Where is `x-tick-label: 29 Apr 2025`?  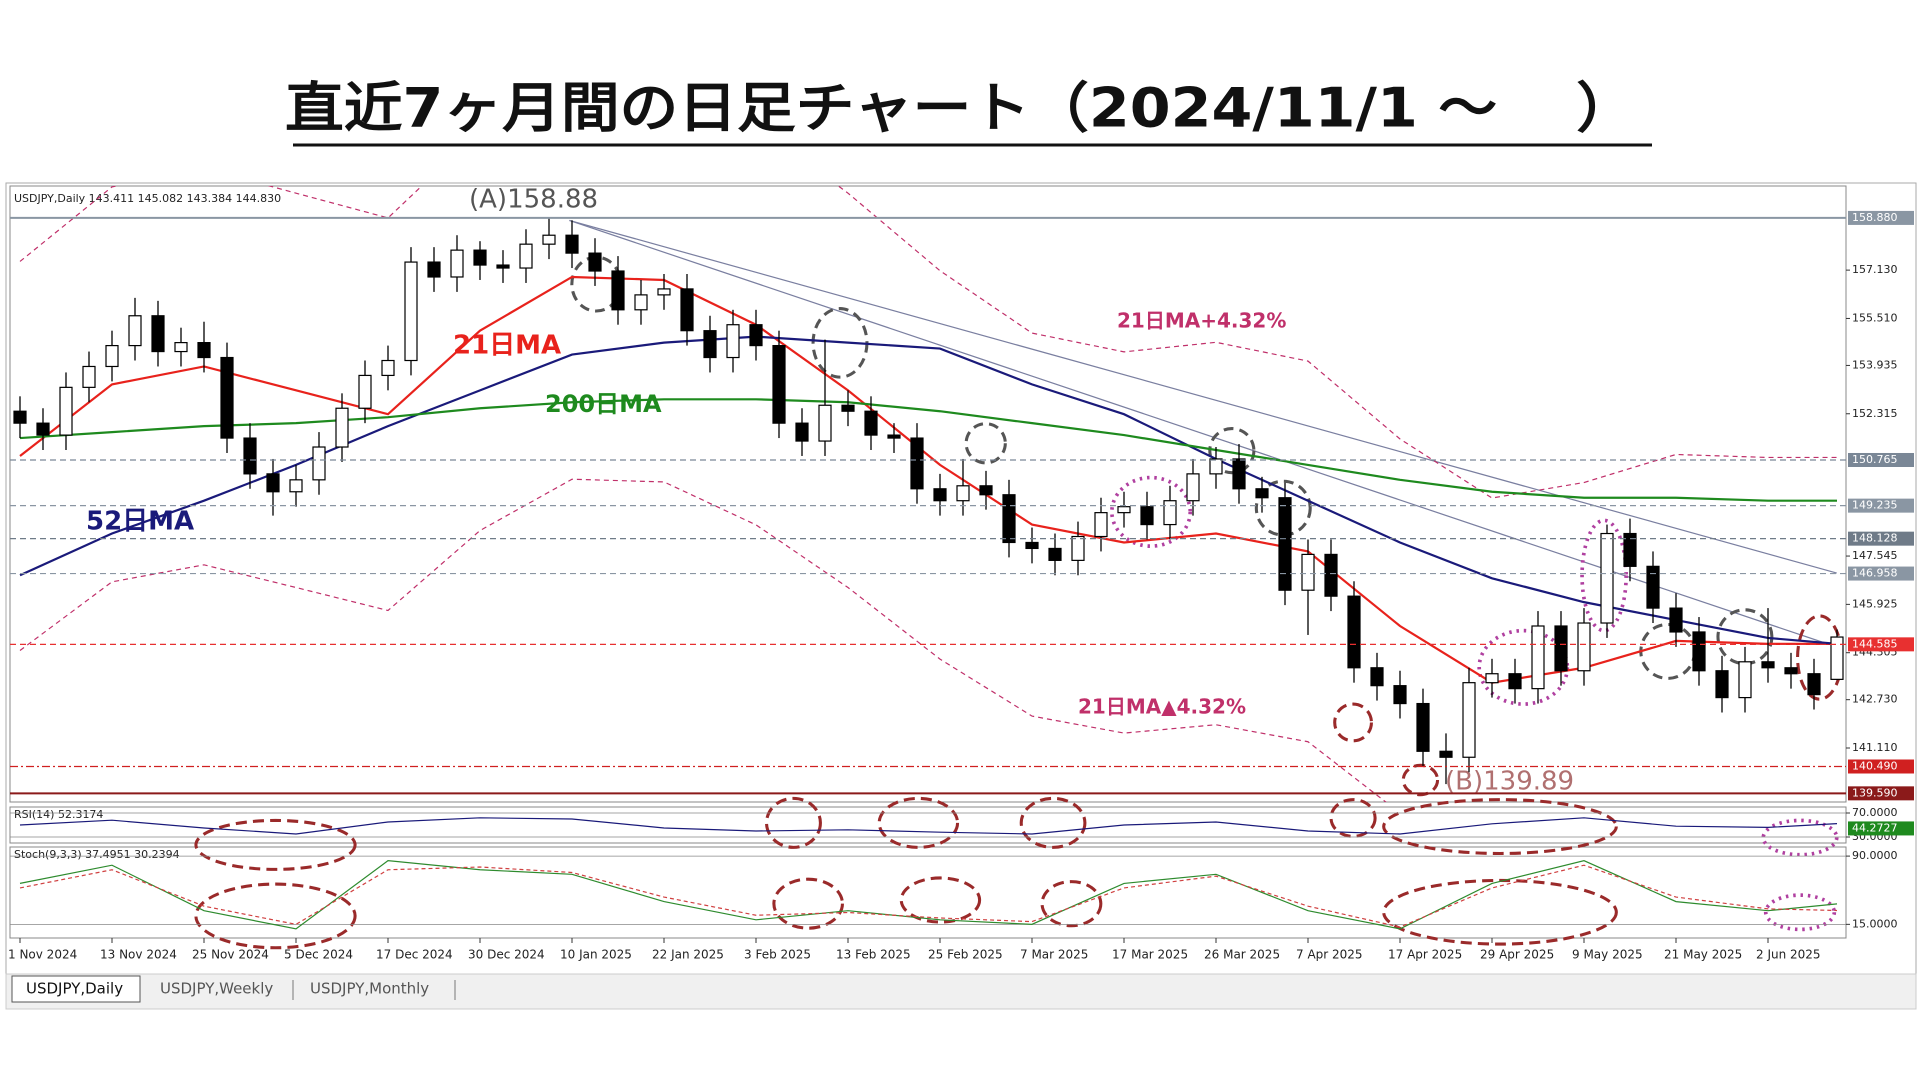 x-tick-label: 29 Apr 2025 is located at coordinates (1517, 955).